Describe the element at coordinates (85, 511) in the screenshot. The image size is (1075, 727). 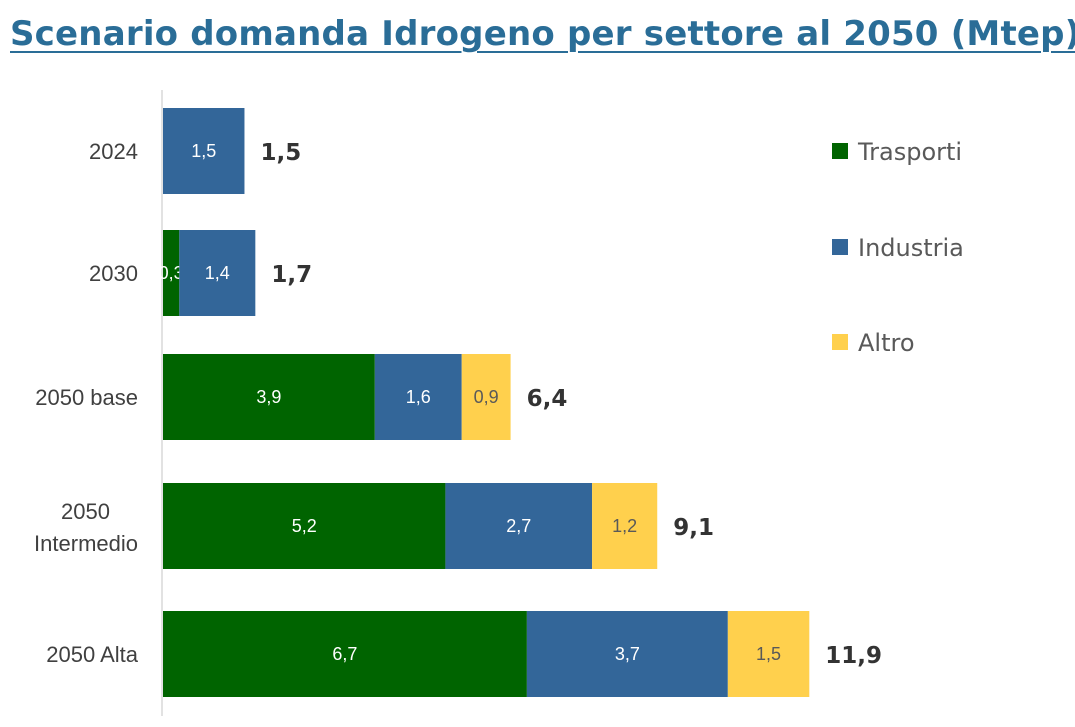
I see `category-label: 2050` at that location.